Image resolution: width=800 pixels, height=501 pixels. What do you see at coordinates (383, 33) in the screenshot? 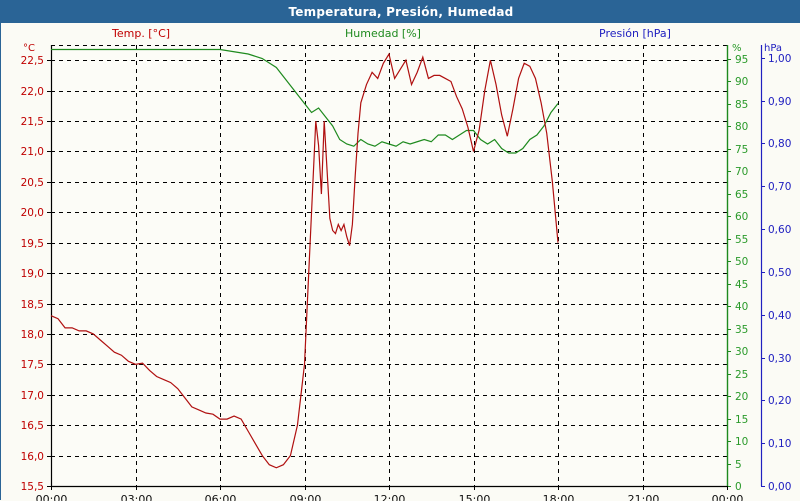
I see `legend-item-humidity: Humedad [%]` at bounding box center [383, 33].